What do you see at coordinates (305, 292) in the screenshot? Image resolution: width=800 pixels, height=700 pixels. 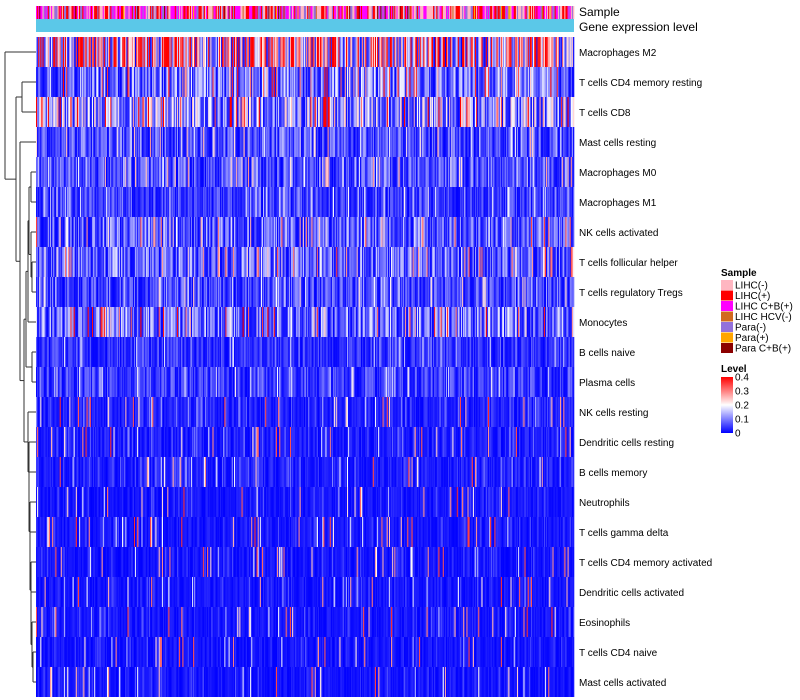 I see `heatmap-row` at bounding box center [305, 292].